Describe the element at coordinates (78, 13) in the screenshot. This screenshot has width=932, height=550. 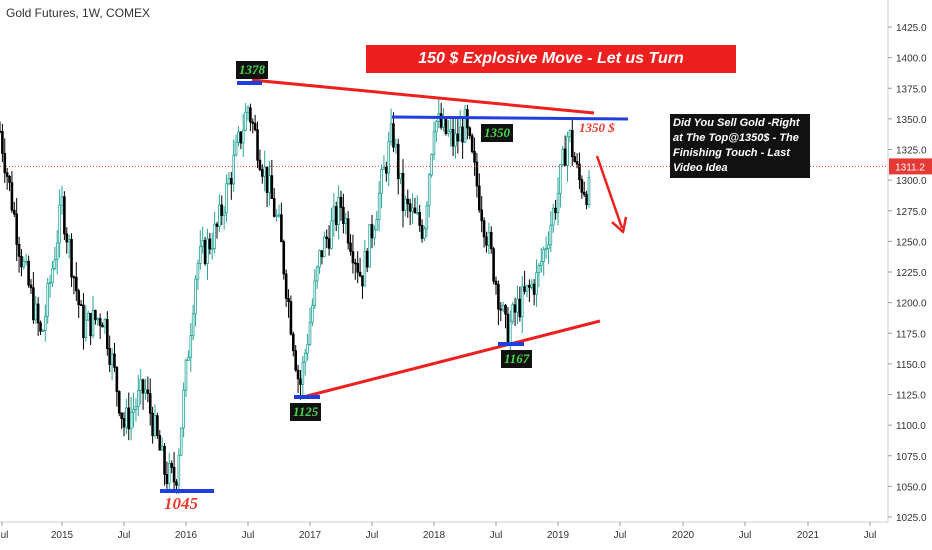
I see `symbol-title: Gold Futures, 1W, COMEX` at that location.